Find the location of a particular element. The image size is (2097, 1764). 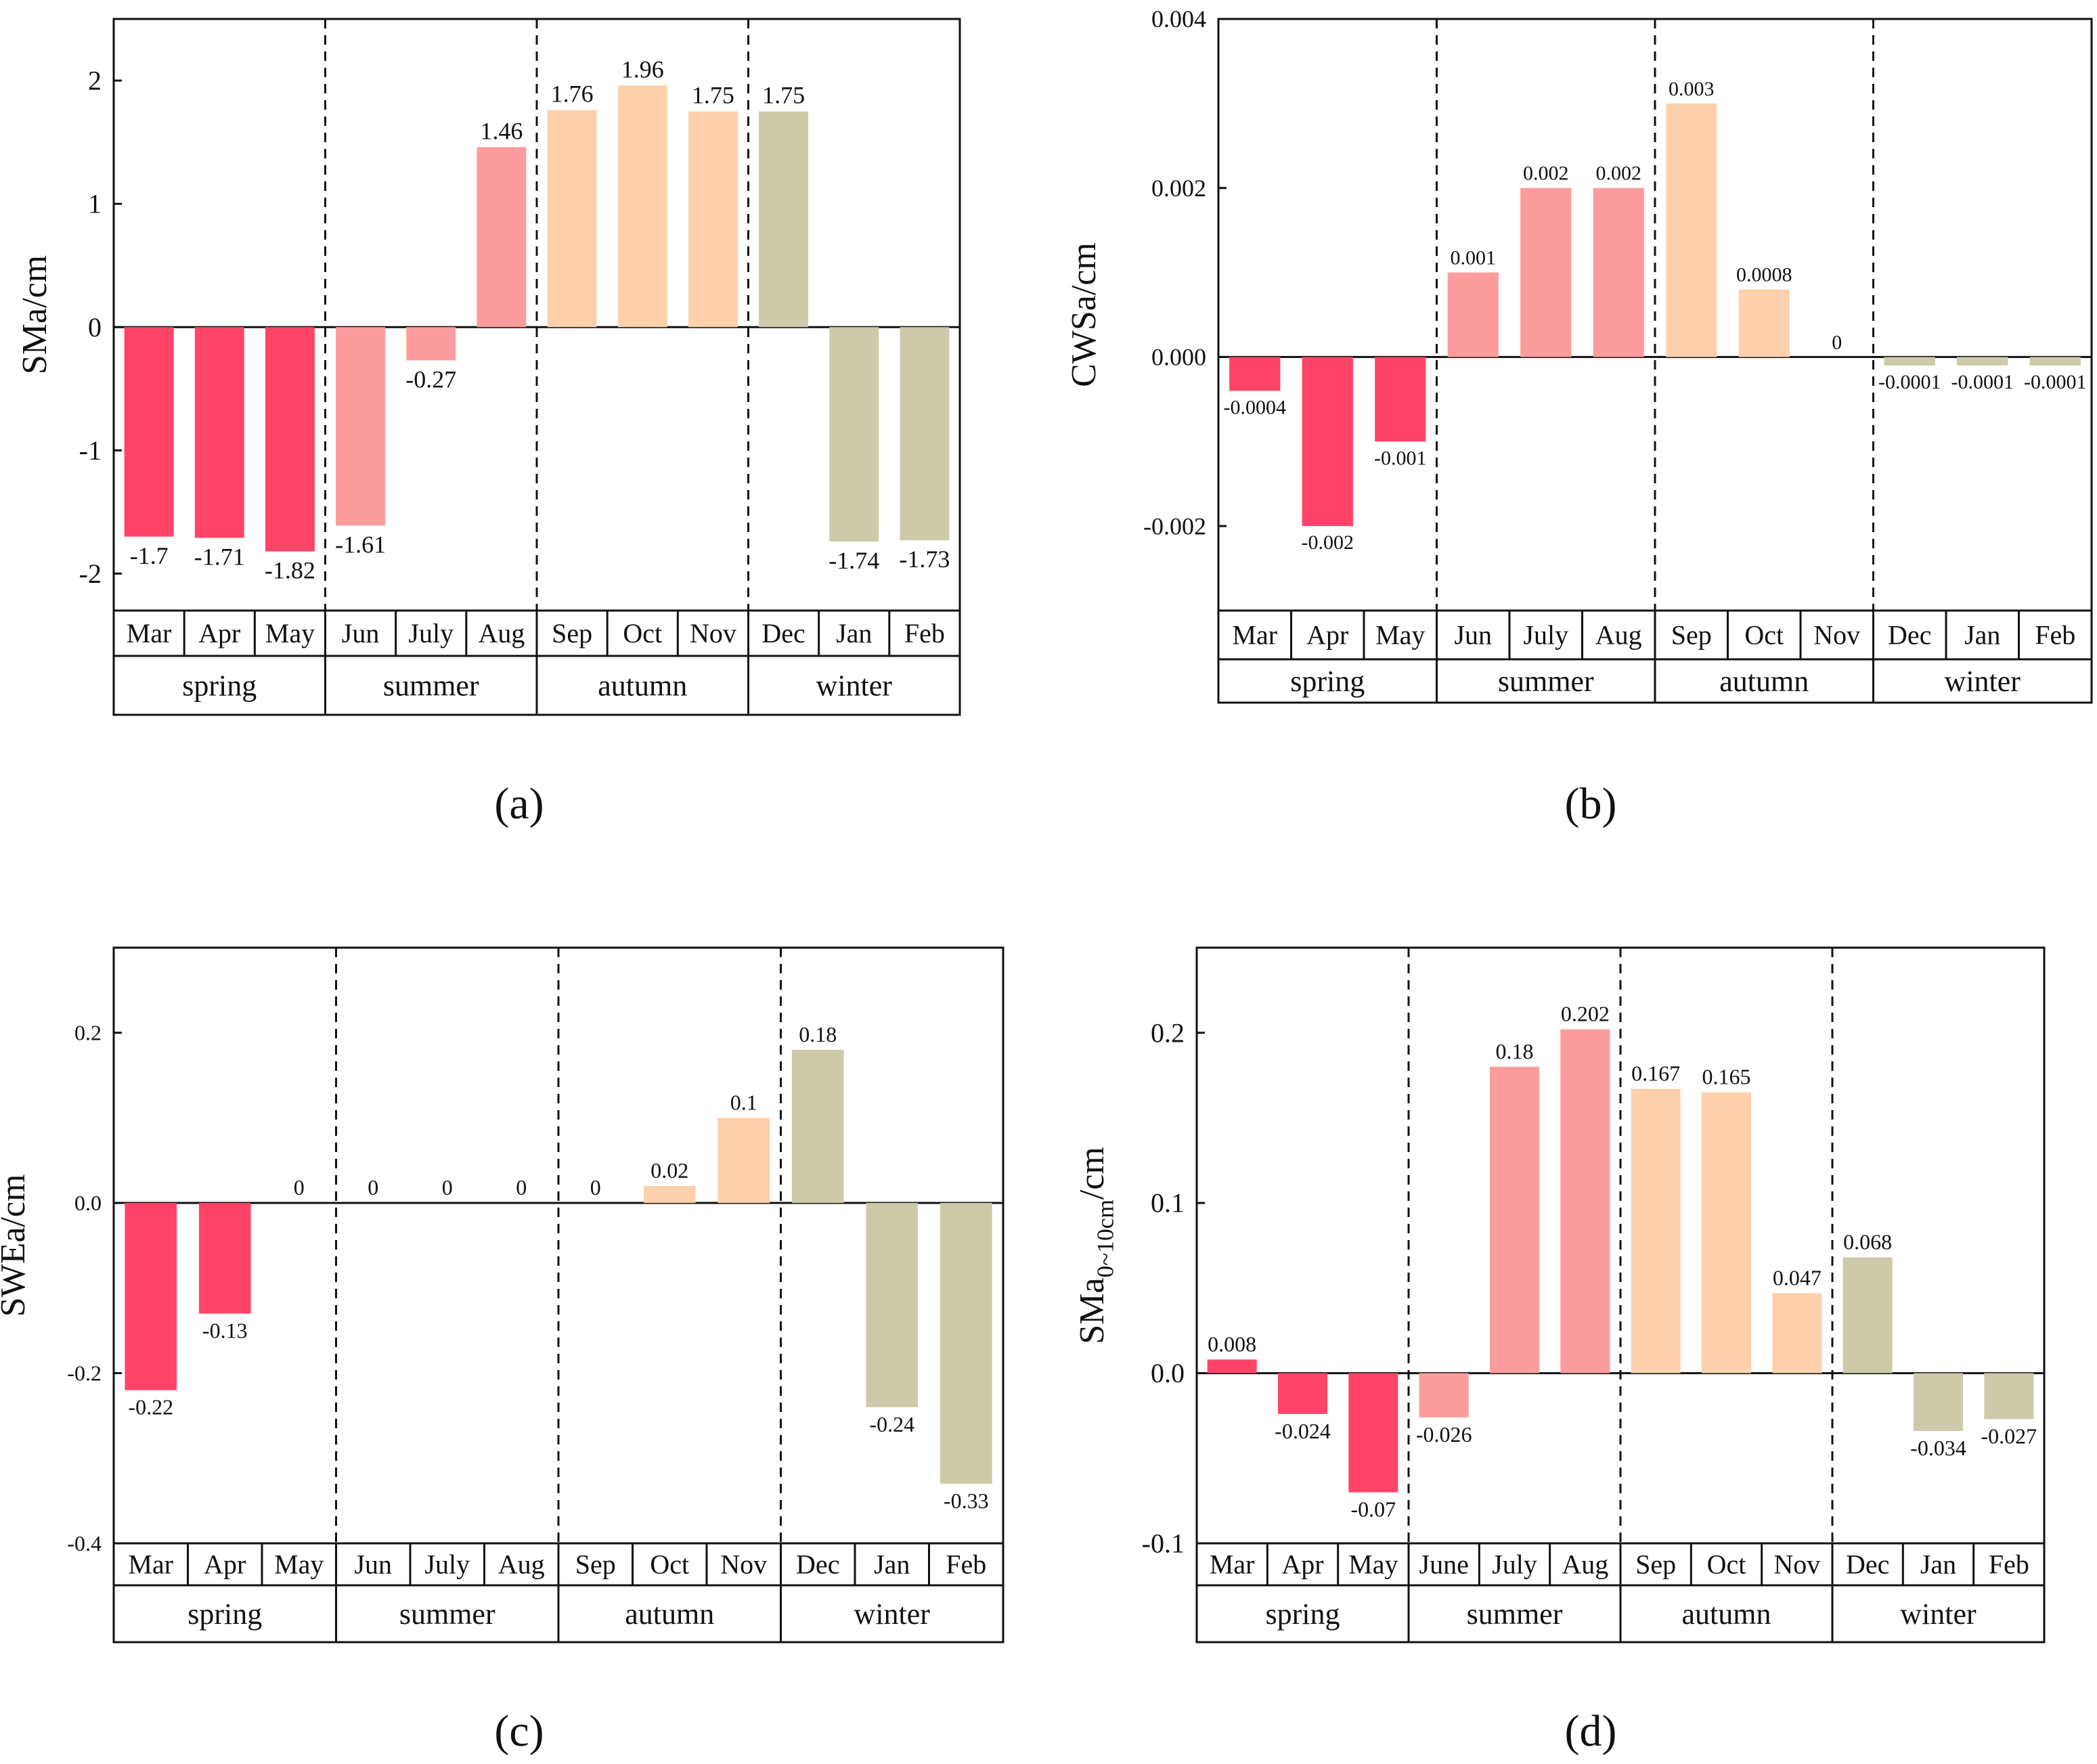

data-label: -1.74 is located at coordinates (854, 560).